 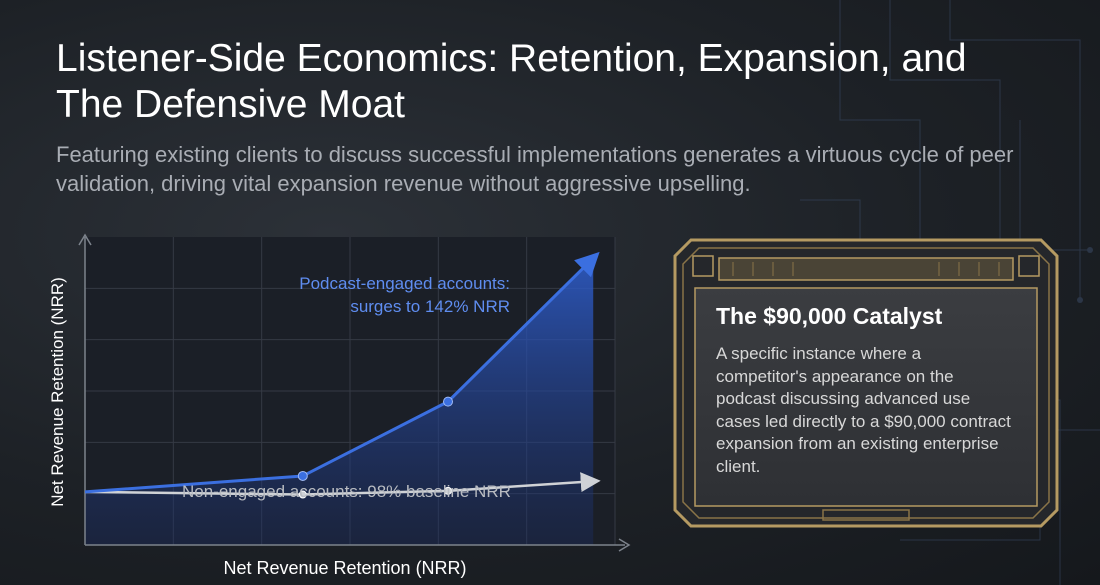 What do you see at coordinates (345, 568) in the screenshot?
I see `x-axis-label: Net Revenue Retention (NRR)` at bounding box center [345, 568].